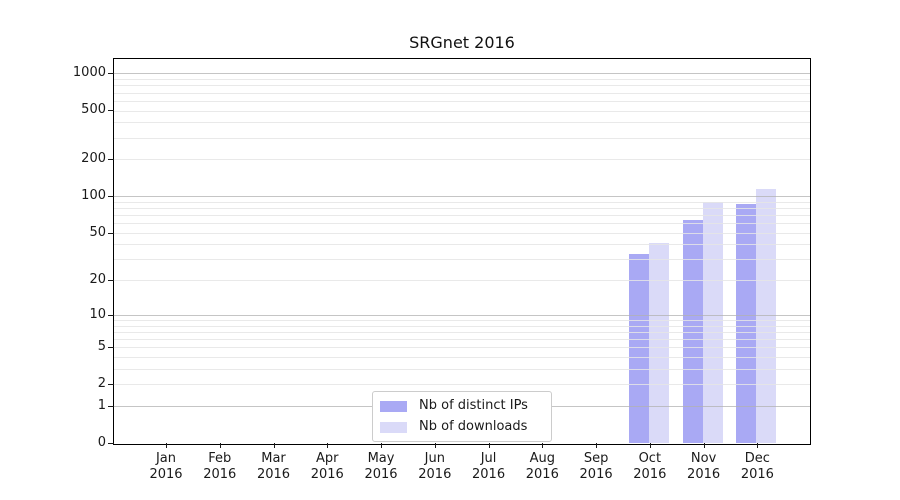 This screenshot has height=500, width=900. What do you see at coordinates (327, 466) in the screenshot?
I see `x-axis-tick-label: Apr 2016` at bounding box center [327, 466].